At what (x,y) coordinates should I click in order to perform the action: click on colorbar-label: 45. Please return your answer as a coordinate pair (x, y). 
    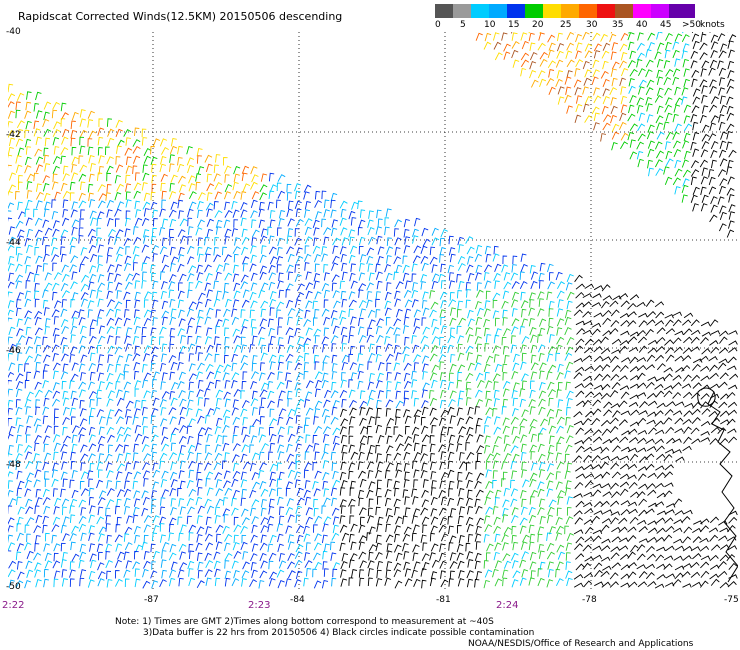
    Looking at the image, I should click on (666, 25).